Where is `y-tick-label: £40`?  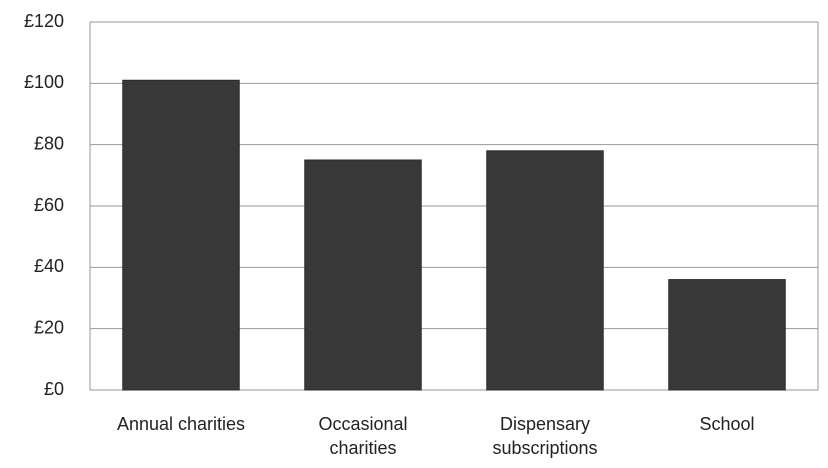
y-tick-label: £40 is located at coordinates (49, 266).